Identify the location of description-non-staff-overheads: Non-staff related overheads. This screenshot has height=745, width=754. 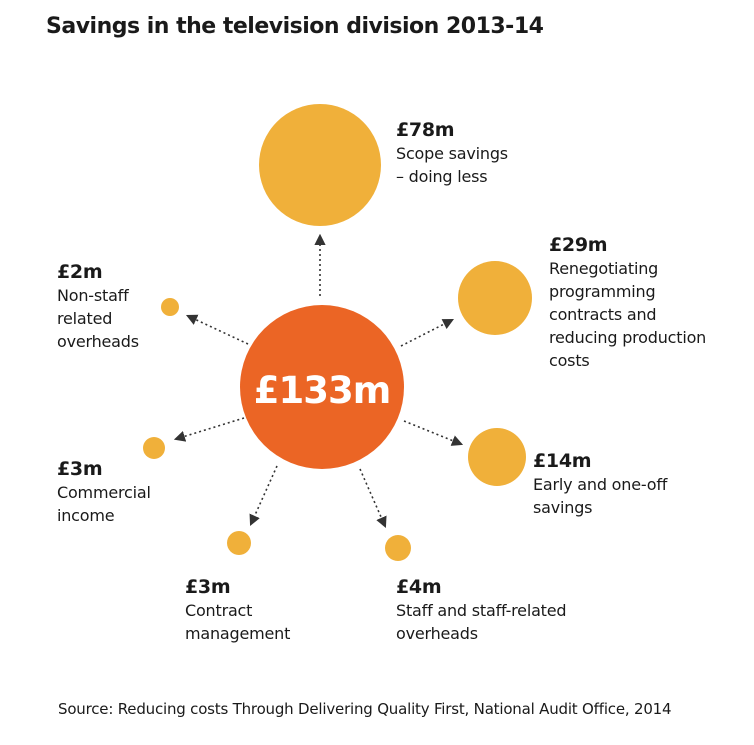
(98, 318).